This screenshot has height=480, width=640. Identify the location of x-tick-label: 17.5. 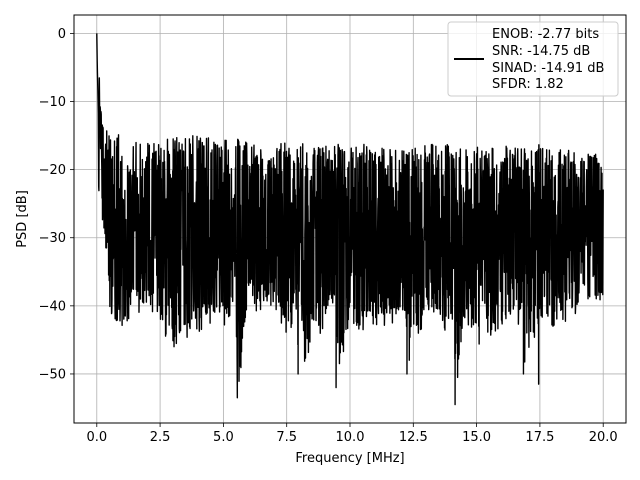
(539, 437).